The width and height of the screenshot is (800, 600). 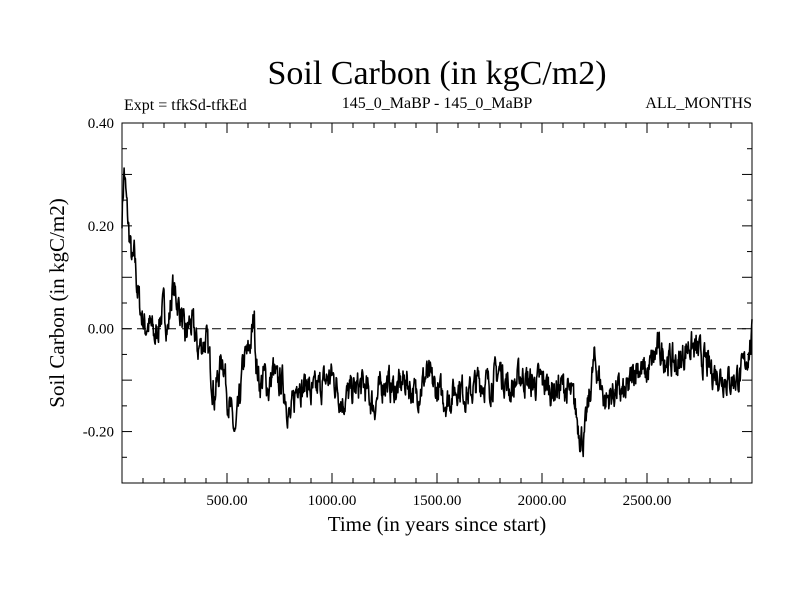 I want to click on x-tick-label: 2500.00, so click(x=647, y=501).